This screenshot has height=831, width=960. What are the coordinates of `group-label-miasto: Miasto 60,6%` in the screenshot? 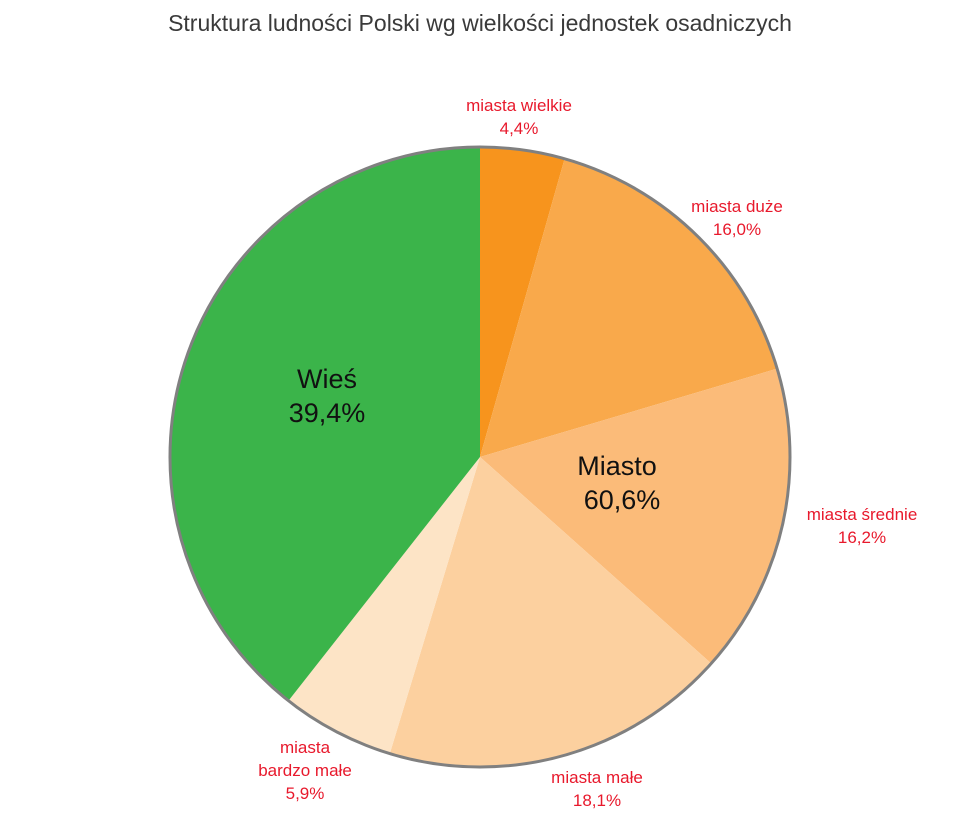 It's located at (618, 483).